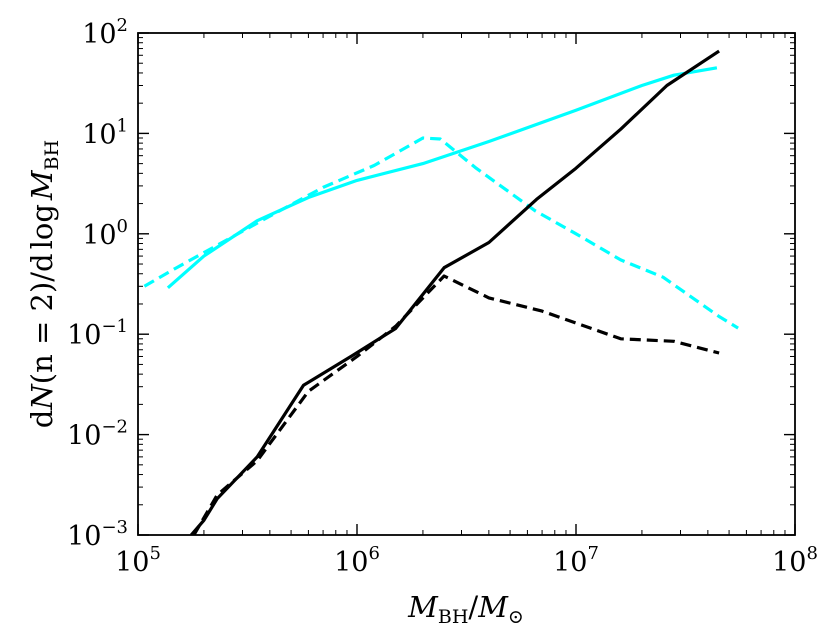 Image resolution: width=830 pixels, height=640 pixels. What do you see at coordinates (465, 609) in the screenshot?
I see `x-axis-label: MBH/M⊙` at bounding box center [465, 609].